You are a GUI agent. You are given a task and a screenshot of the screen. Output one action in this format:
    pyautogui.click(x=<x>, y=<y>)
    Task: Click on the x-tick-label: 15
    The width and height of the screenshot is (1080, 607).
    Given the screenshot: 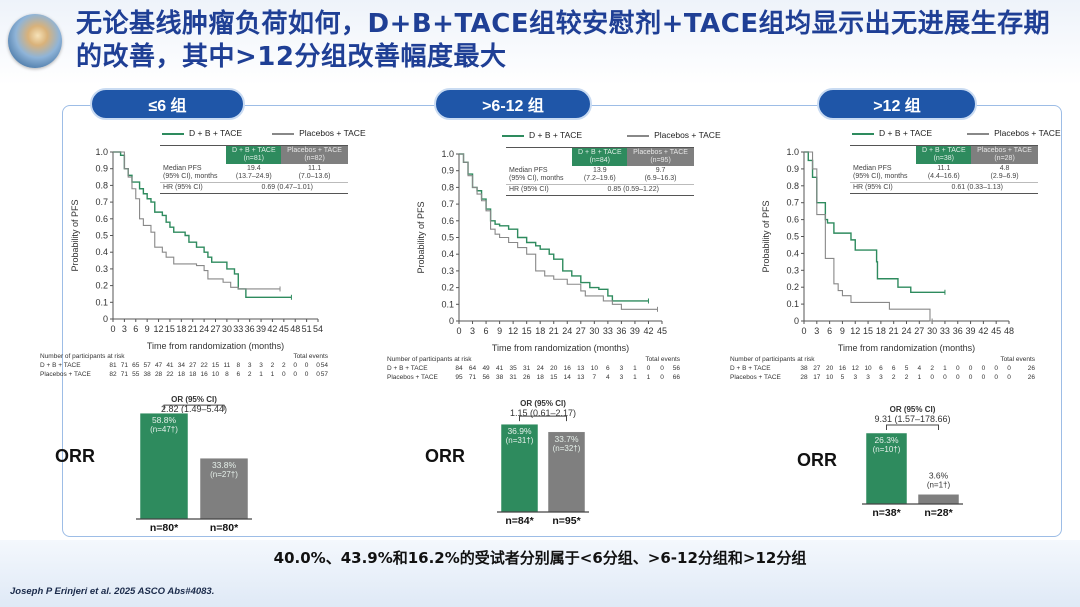 What is the action you would take?
    pyautogui.click(x=868, y=331)
    